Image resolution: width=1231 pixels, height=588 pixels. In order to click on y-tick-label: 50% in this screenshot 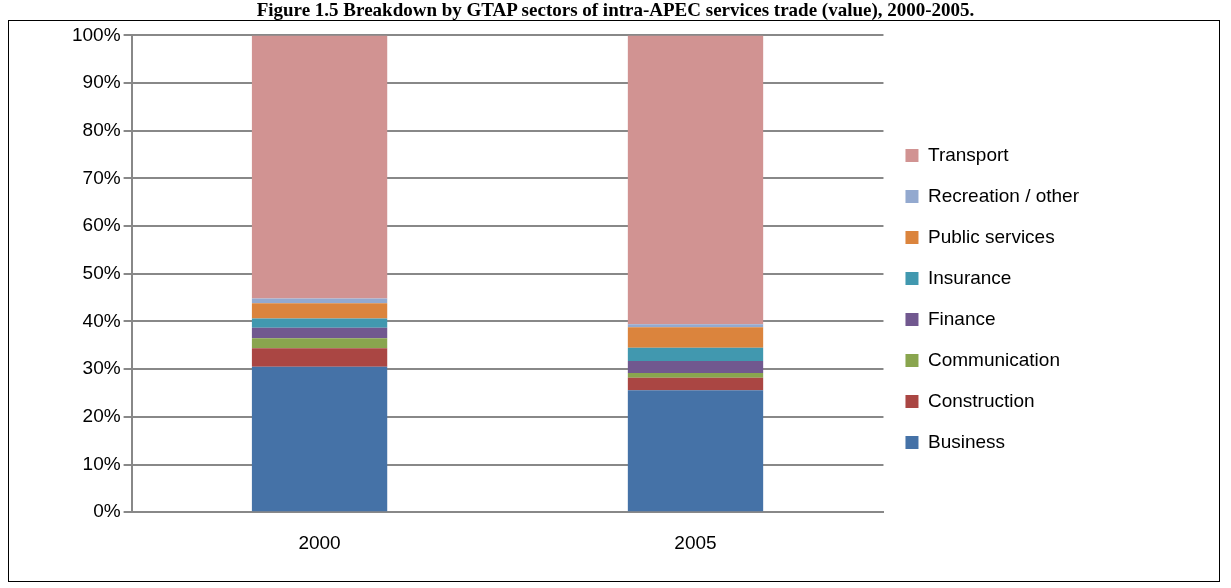, I will do `click(101, 273)`.